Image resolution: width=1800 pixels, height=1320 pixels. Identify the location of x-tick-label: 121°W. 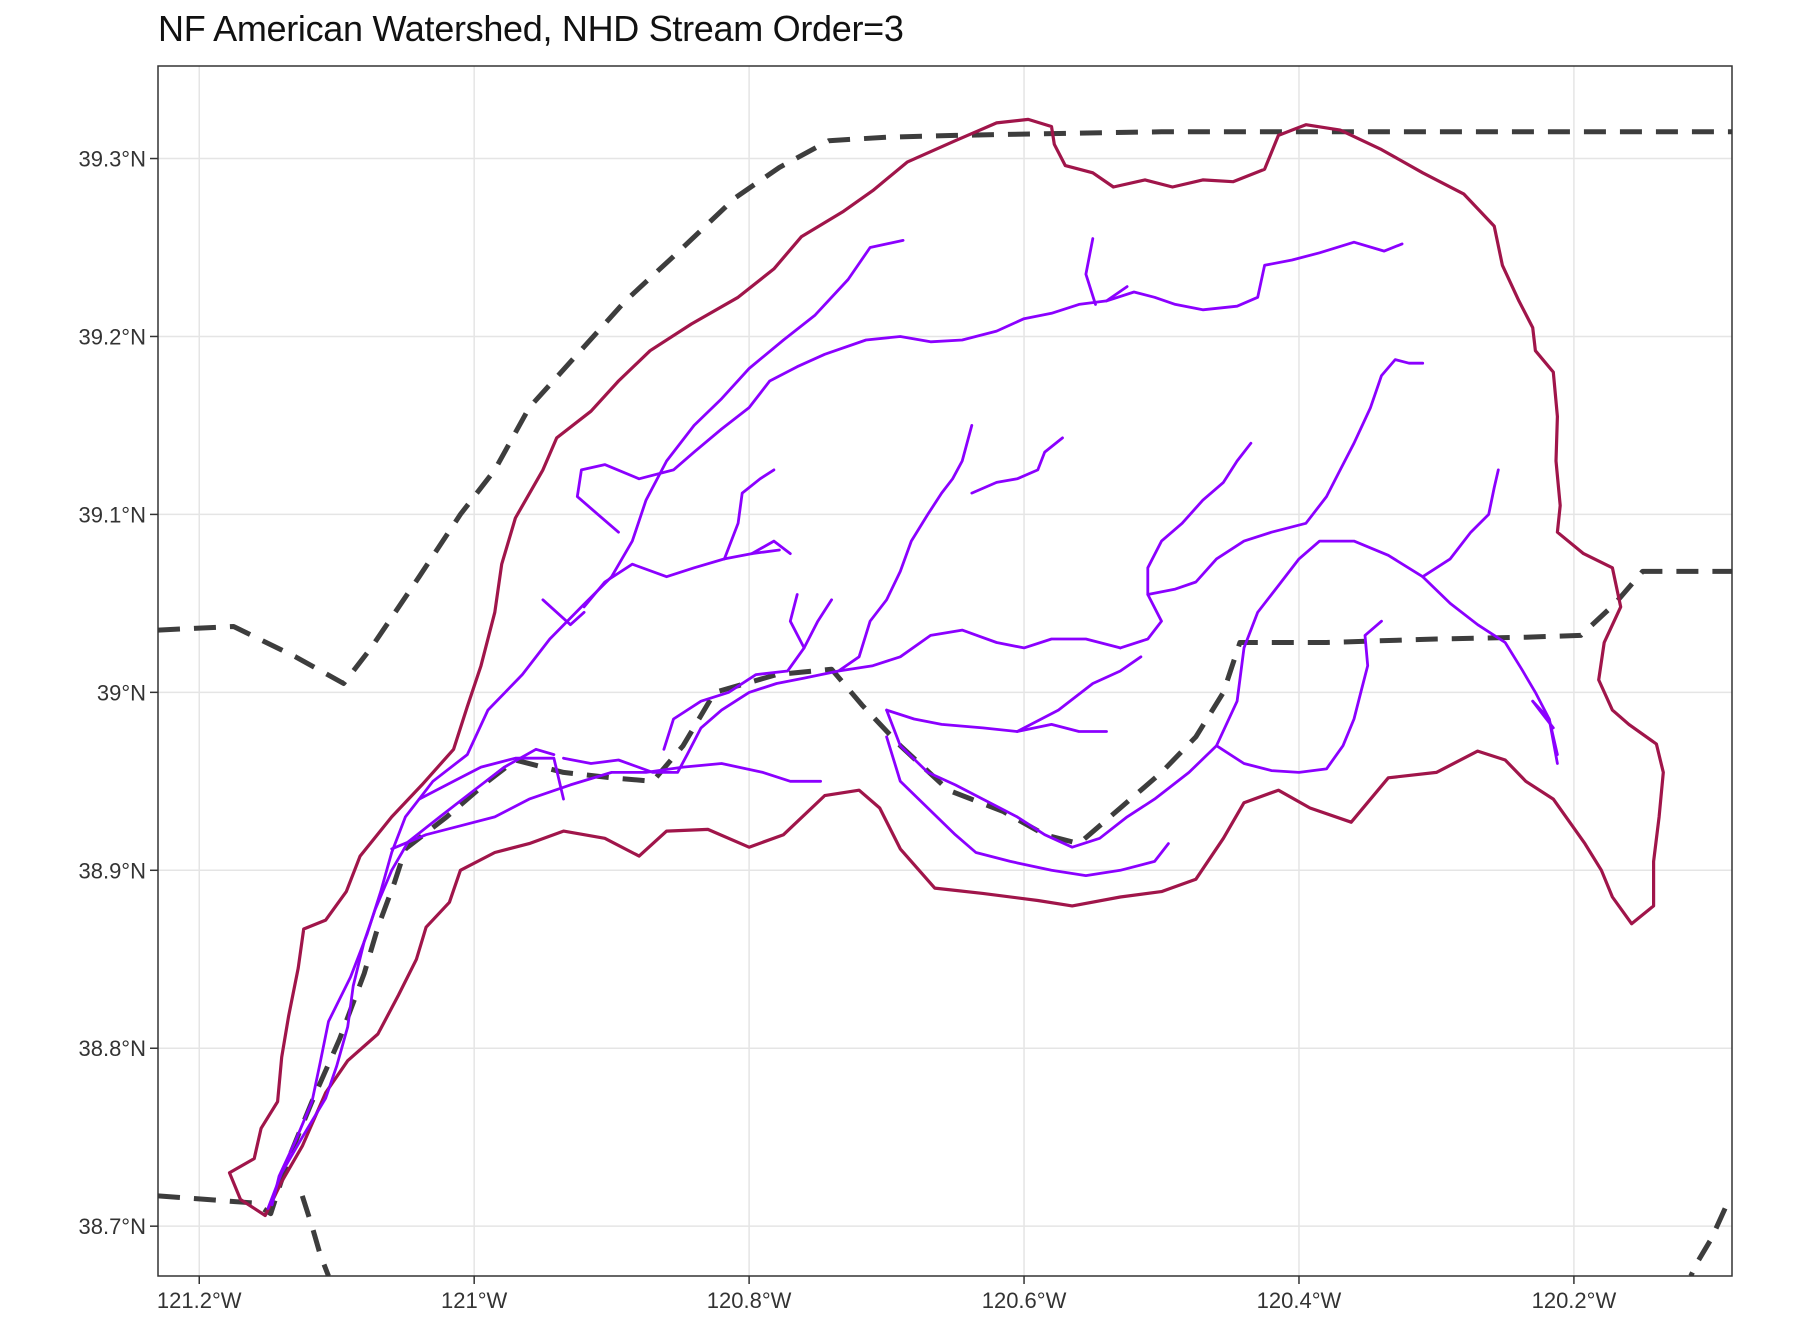
(474, 1300).